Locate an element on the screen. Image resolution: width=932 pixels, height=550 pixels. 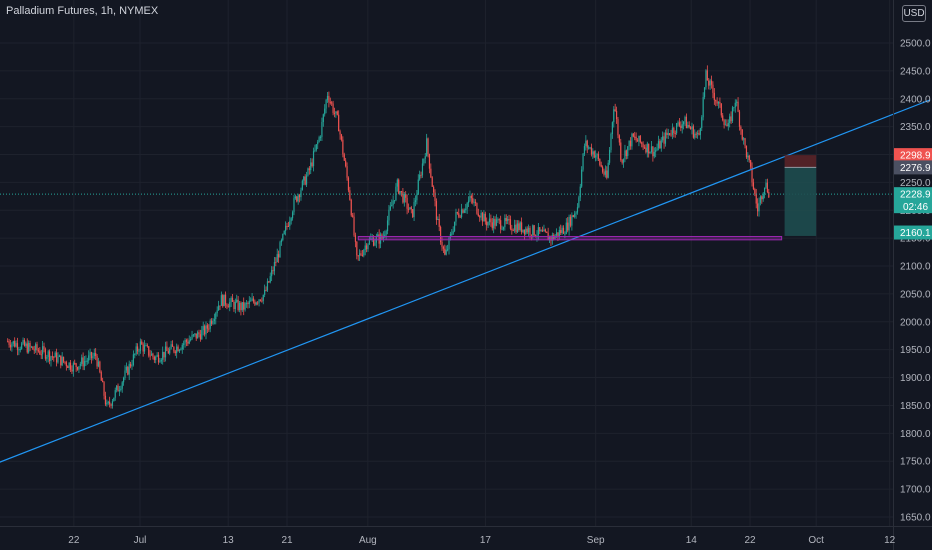
support-zone-rectangle is located at coordinates (570, 238).